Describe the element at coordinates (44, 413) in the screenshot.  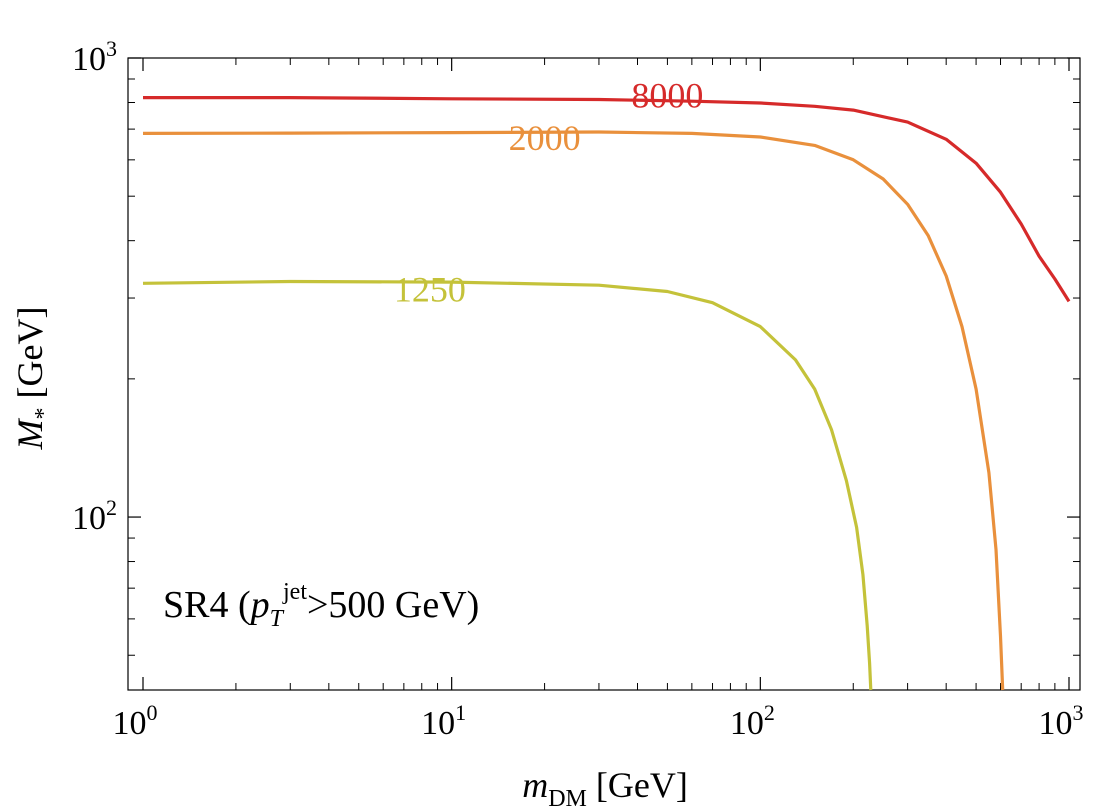
I see `y-axis-title-sub: *` at that location.